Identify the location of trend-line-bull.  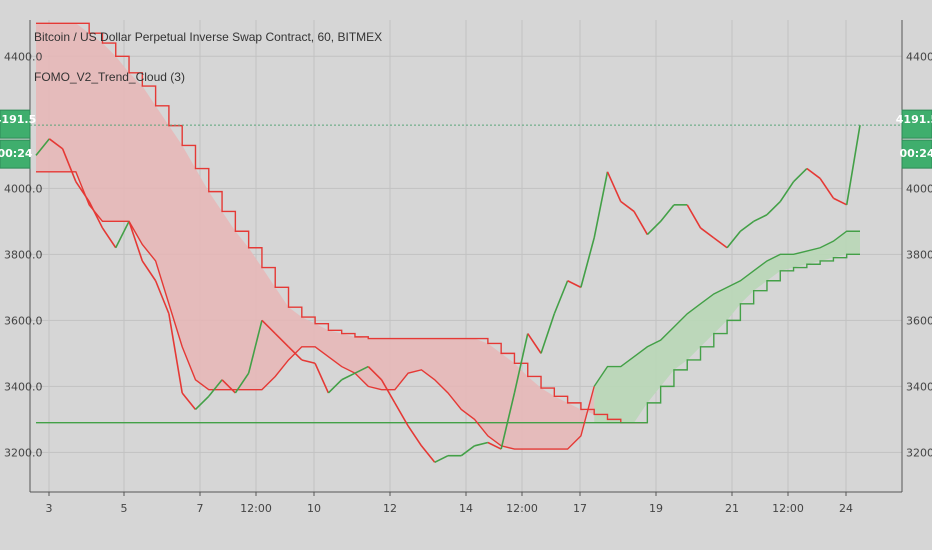
(726, 308).